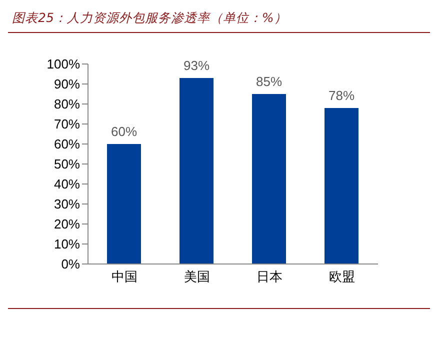 The width and height of the screenshot is (438, 338). I want to click on x-tick-label: 美国, so click(197, 276).